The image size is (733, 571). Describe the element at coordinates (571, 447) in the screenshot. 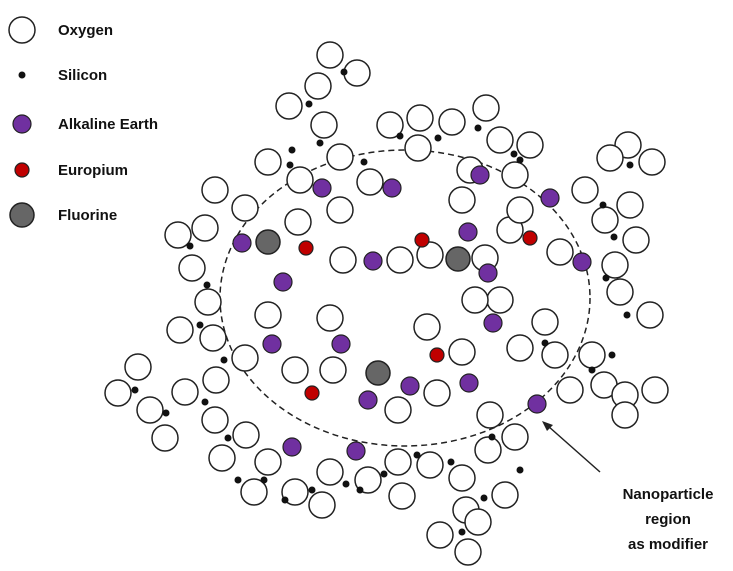

I see `arrow` at that location.